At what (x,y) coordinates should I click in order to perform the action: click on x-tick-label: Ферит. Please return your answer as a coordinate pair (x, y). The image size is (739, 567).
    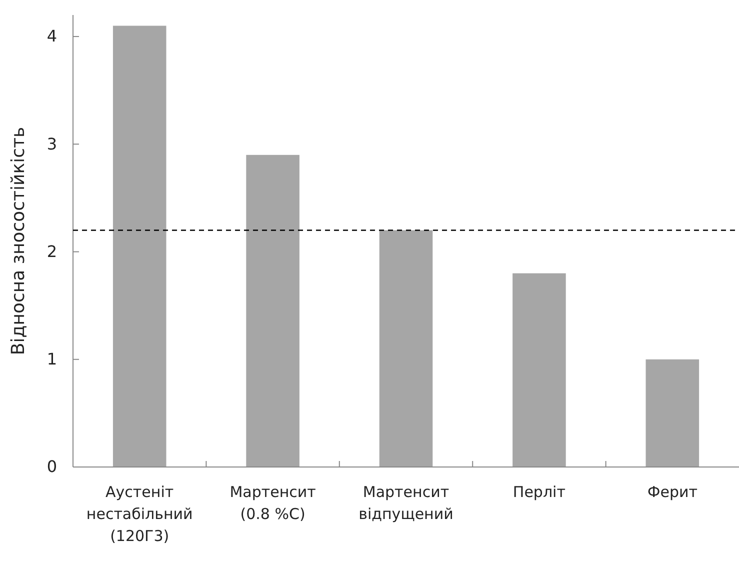
    Looking at the image, I should click on (672, 492).